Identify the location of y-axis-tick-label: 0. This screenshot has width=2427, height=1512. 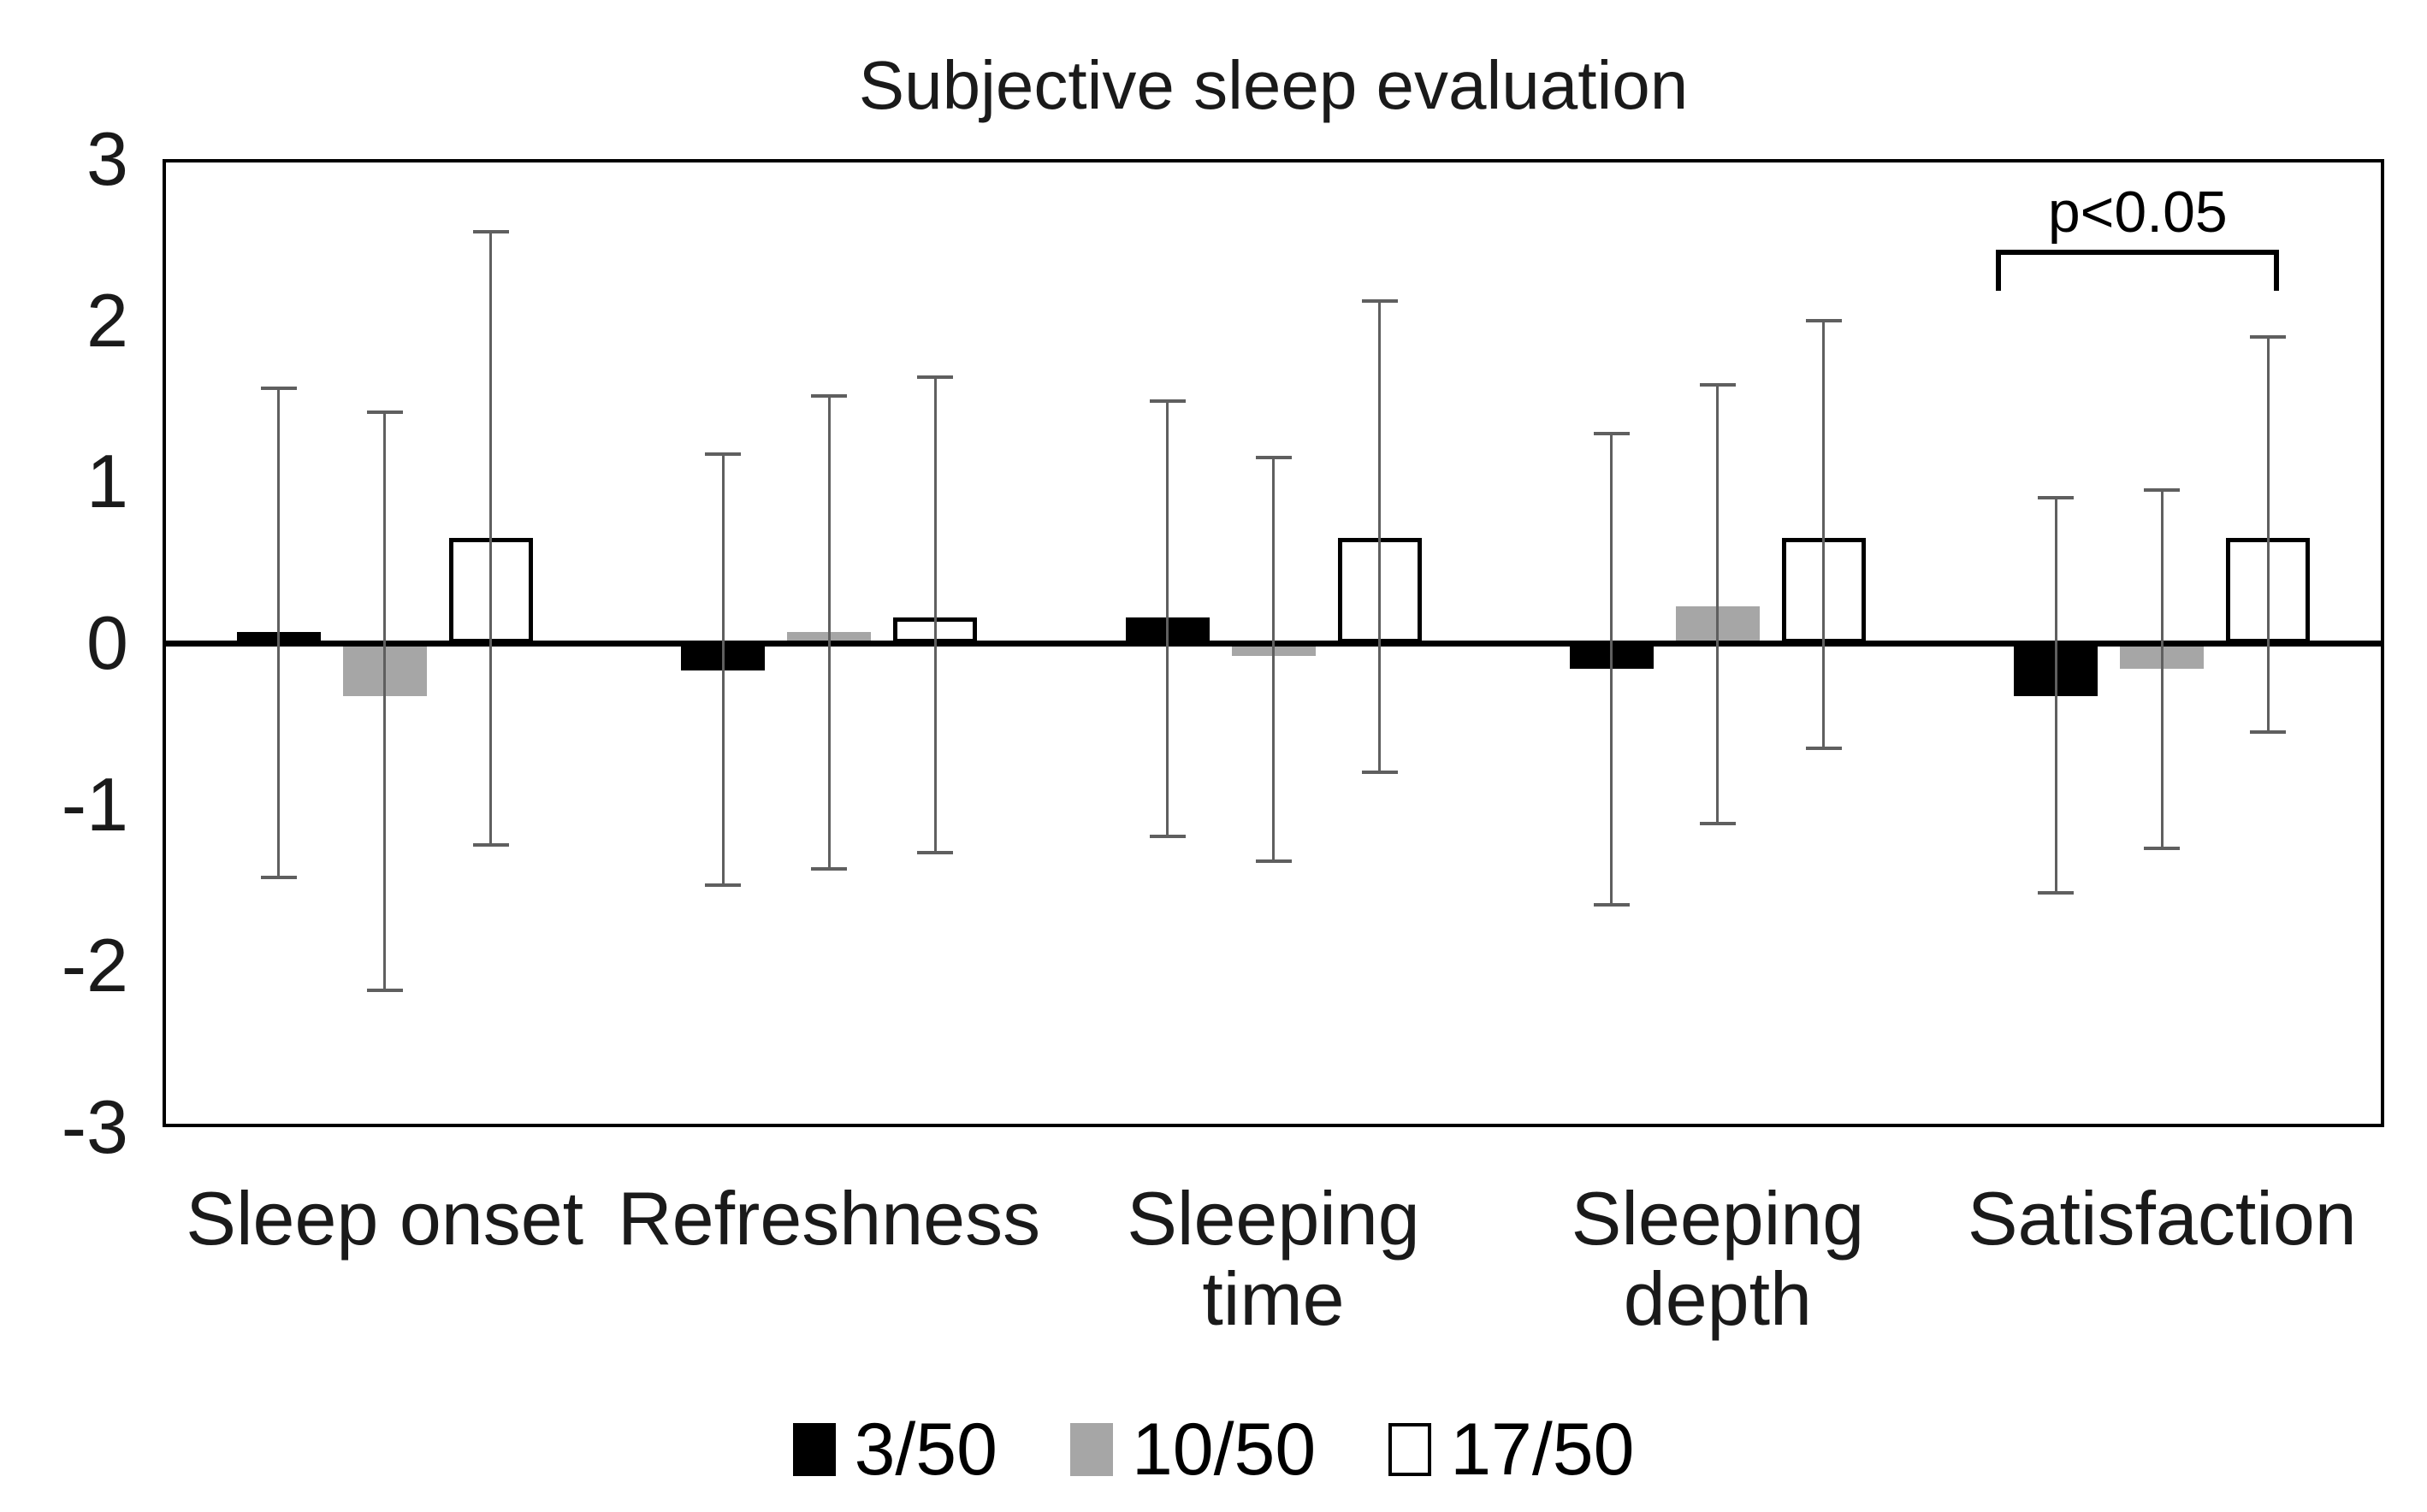
(107, 642).